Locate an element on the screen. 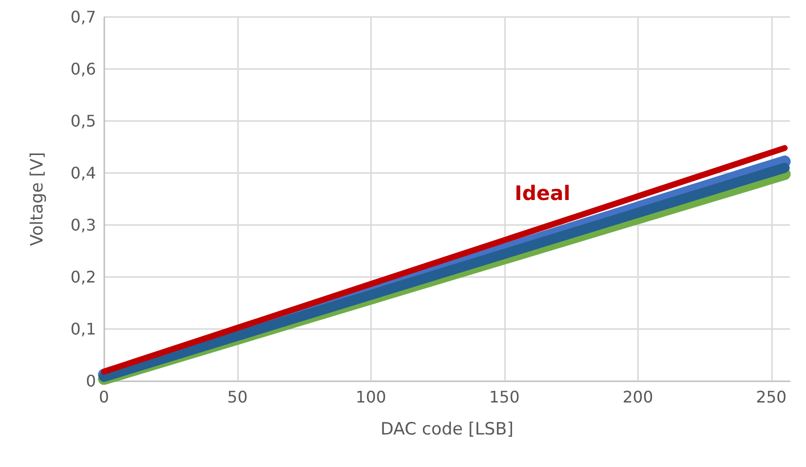 The height and width of the screenshot is (467, 806). y-tick-label: 0,6 is located at coordinates (83, 69).